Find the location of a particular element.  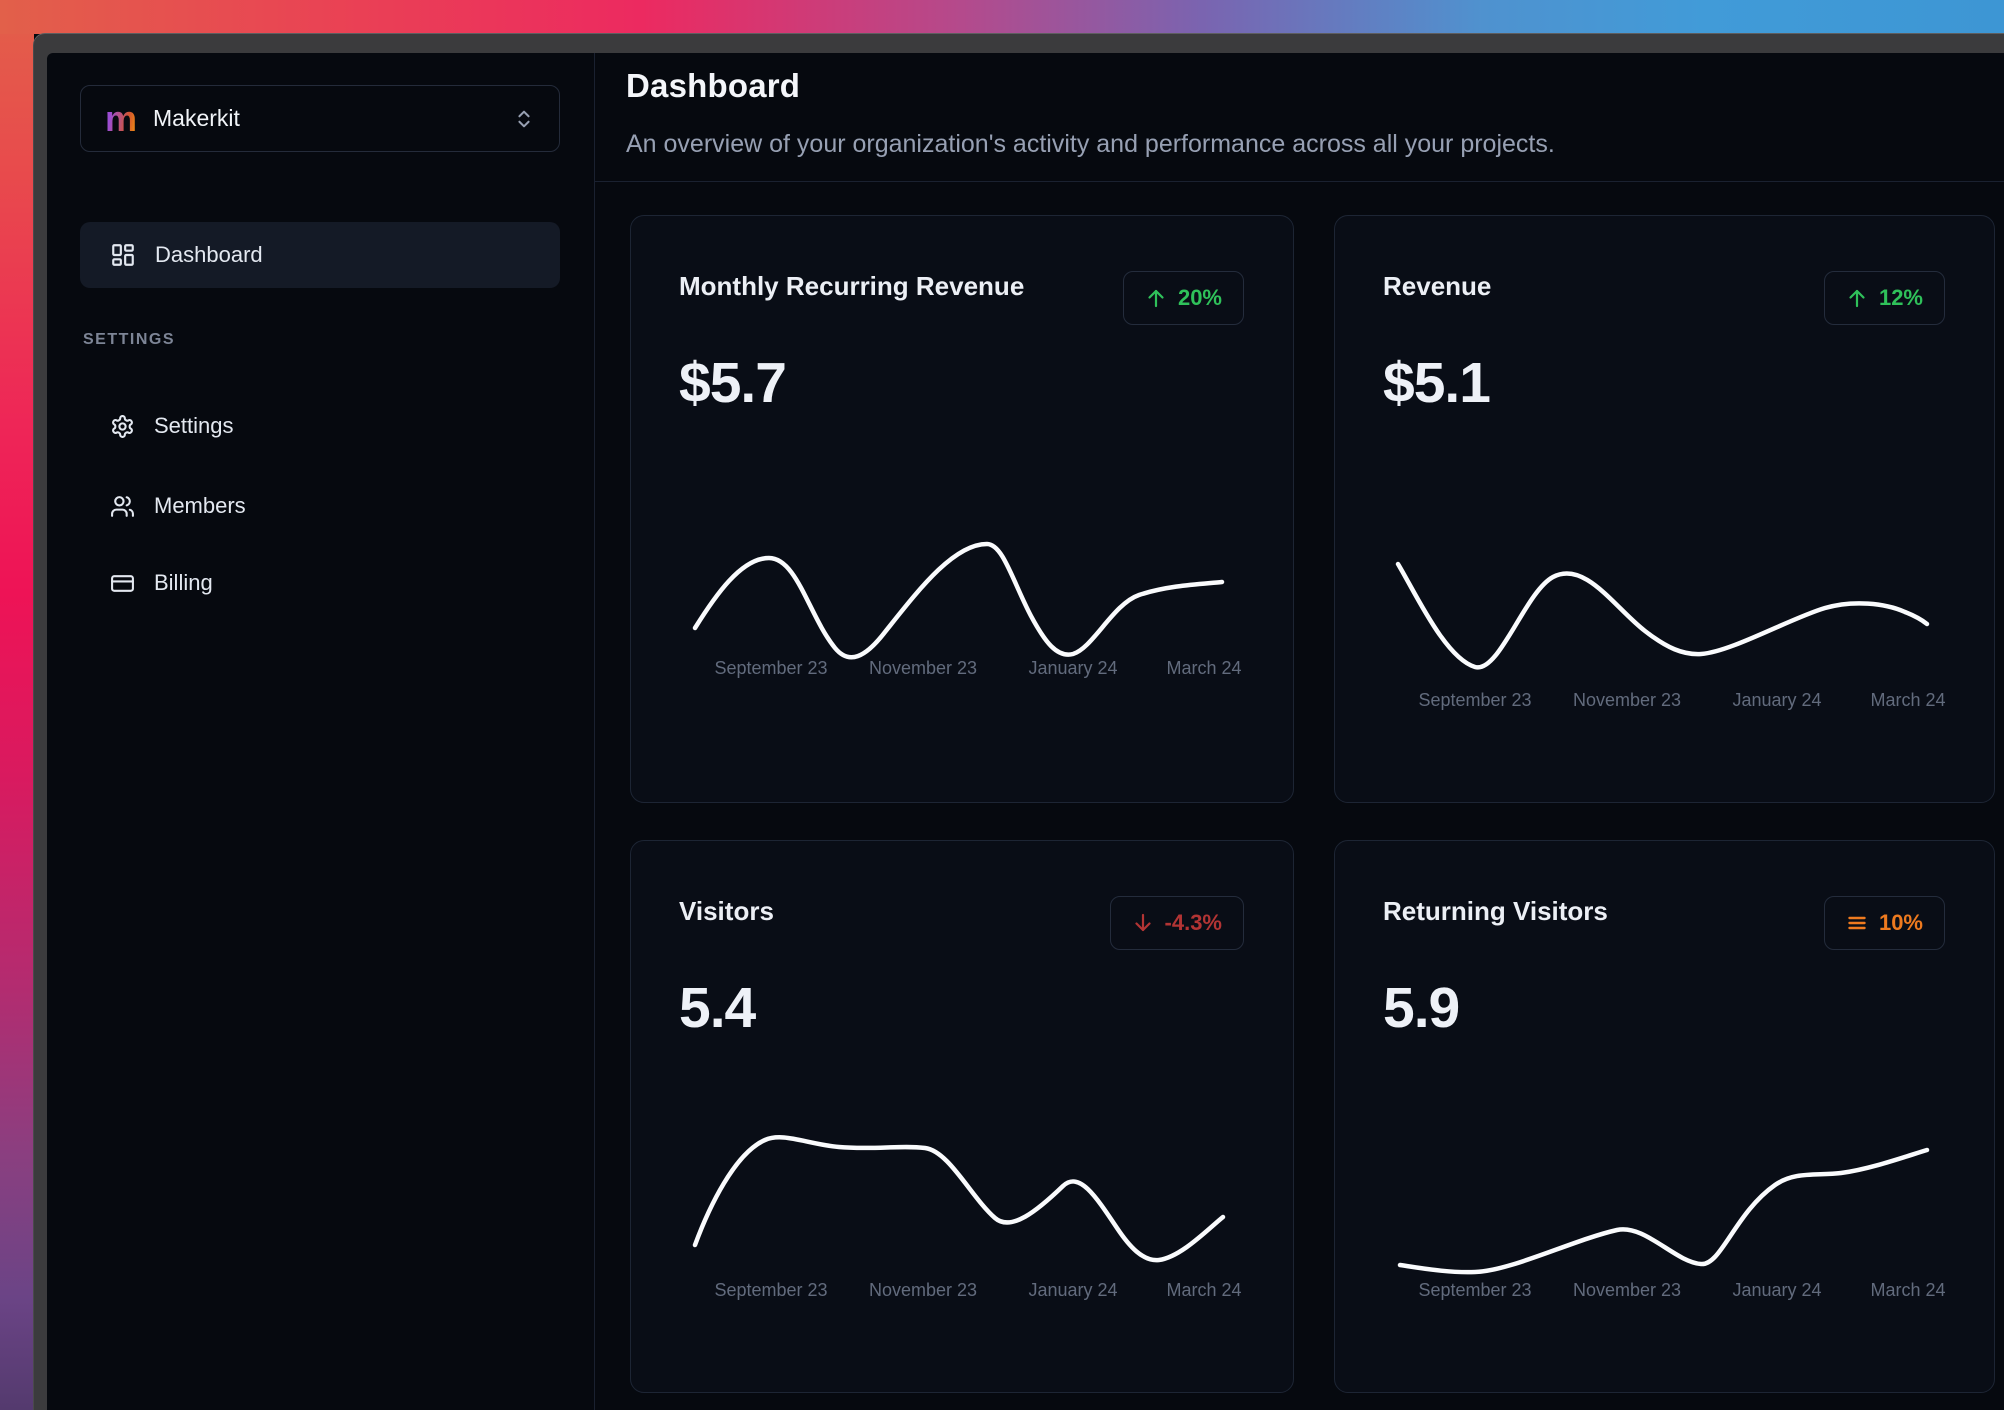

layout-dashboard-icon is located at coordinates (123, 255).